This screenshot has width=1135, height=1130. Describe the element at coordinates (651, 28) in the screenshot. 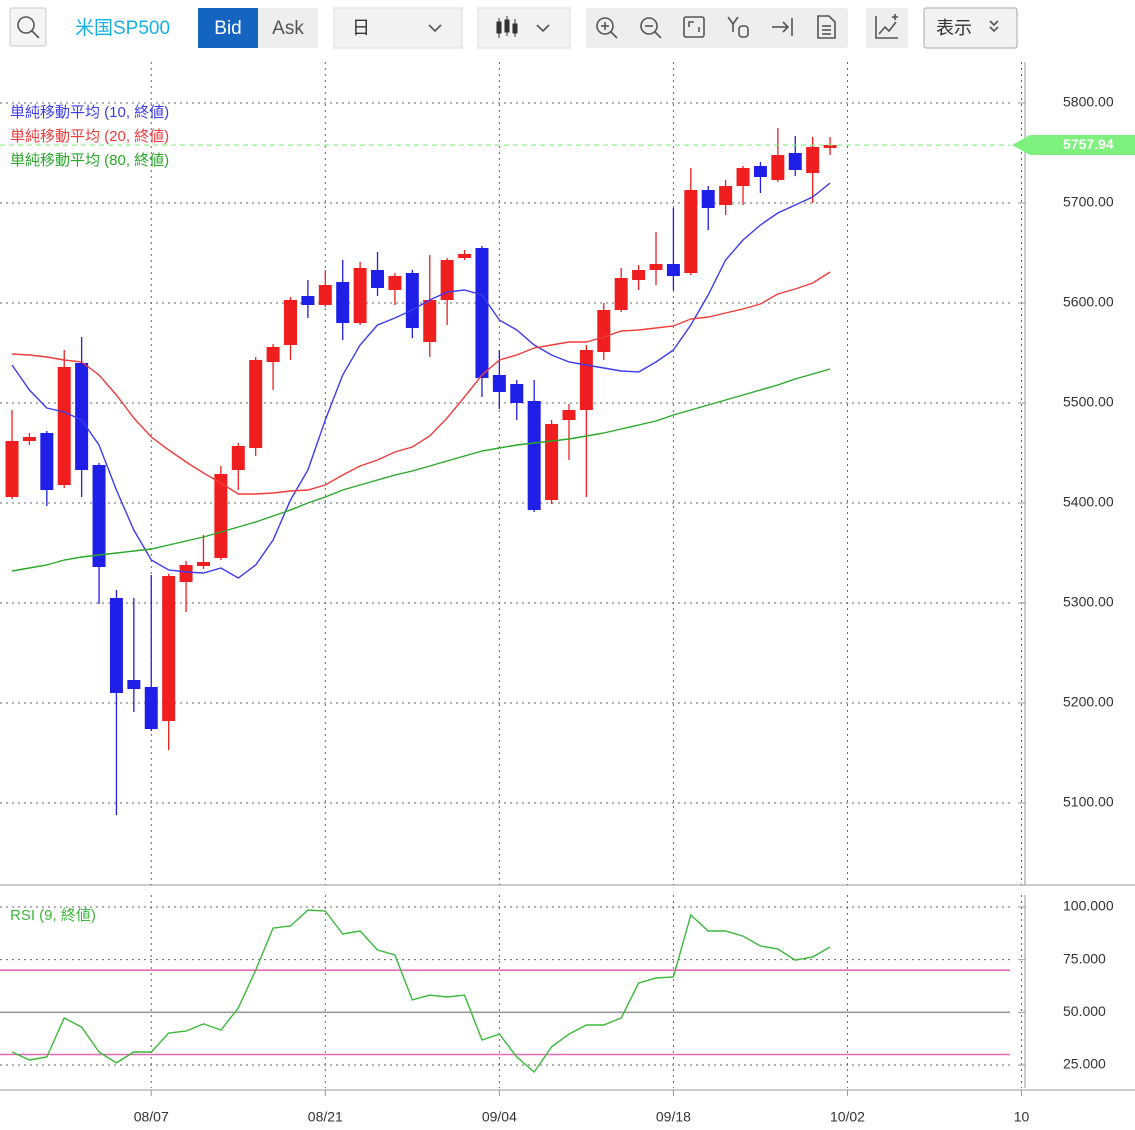

I see `zoom-out-icon` at that location.